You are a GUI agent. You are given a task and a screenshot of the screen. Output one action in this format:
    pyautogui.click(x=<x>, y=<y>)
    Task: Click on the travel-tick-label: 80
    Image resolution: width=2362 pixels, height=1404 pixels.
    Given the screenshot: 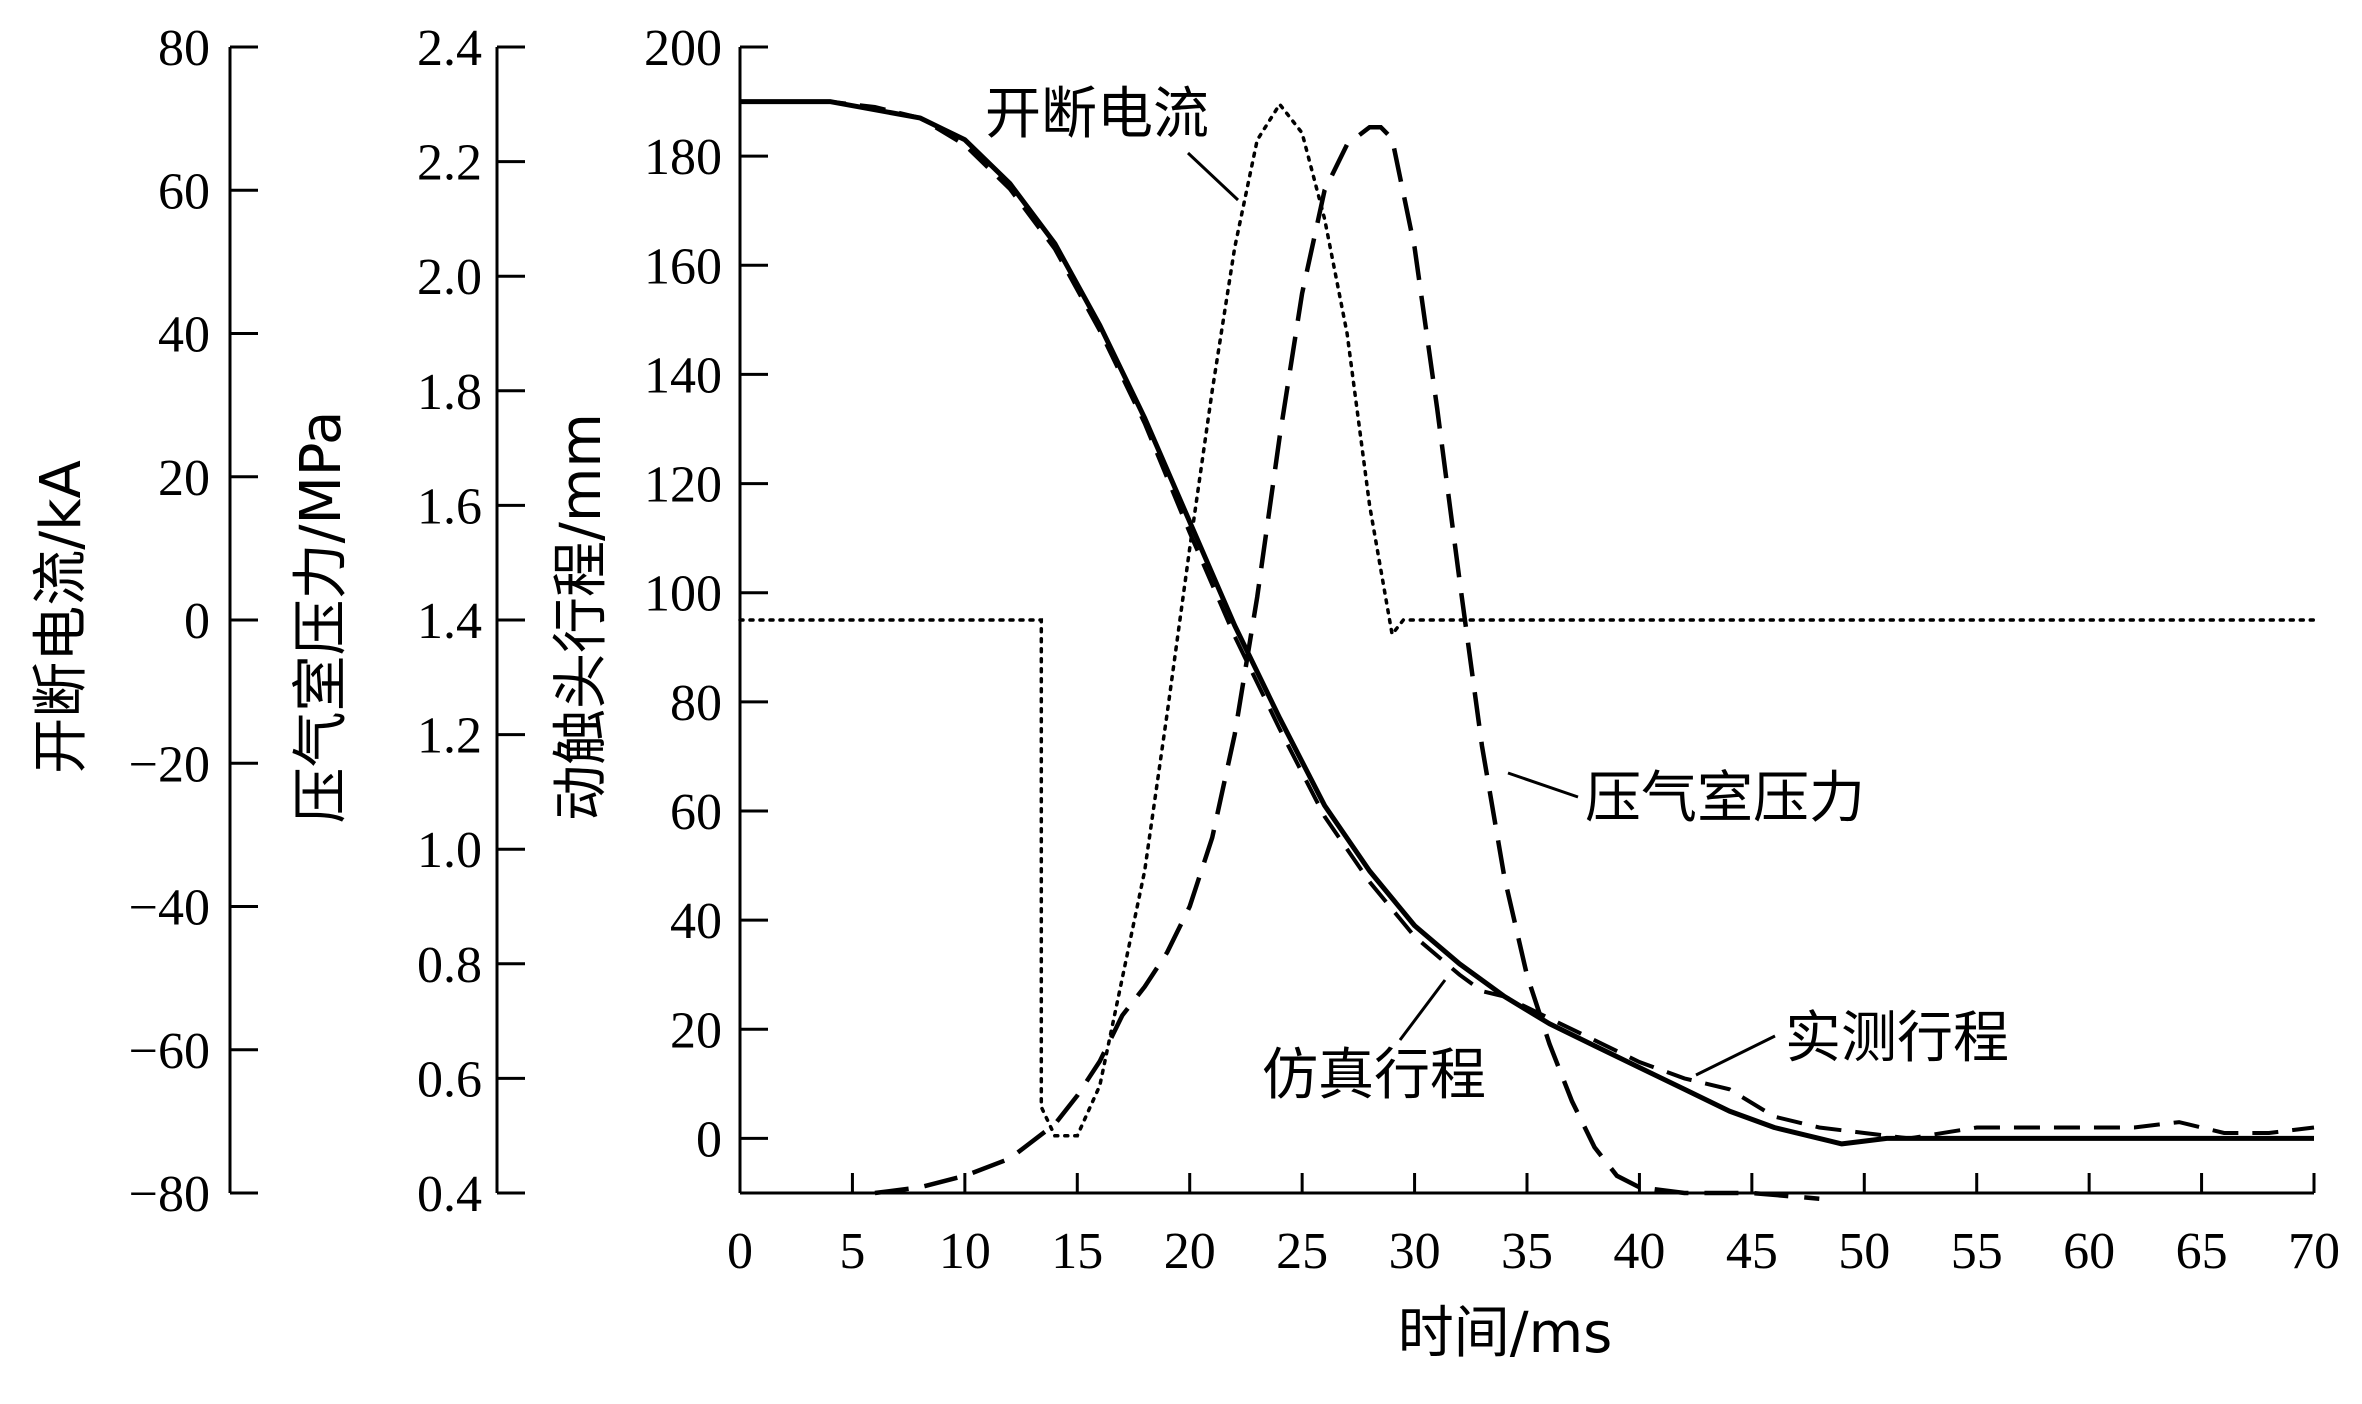 What is the action you would take?
    pyautogui.click(x=696, y=703)
    